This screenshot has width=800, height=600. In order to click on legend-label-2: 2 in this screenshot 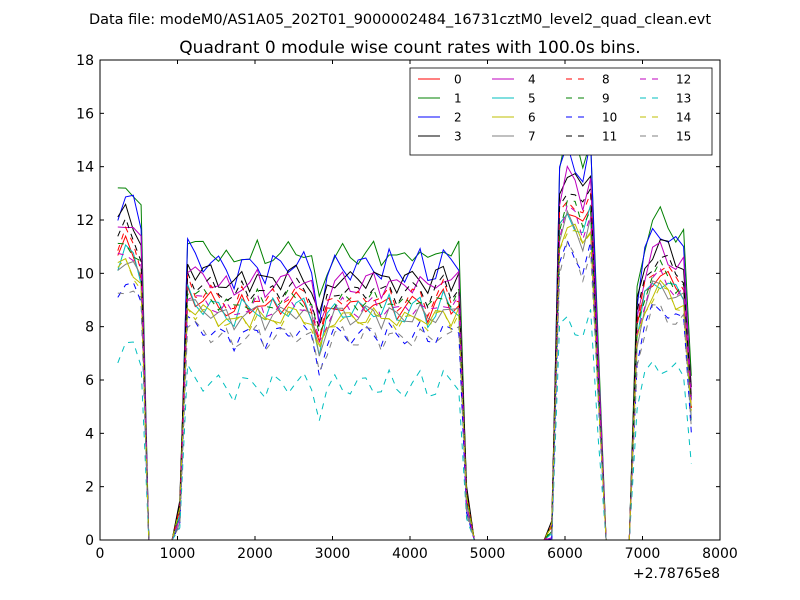, I will do `click(458, 118)`.